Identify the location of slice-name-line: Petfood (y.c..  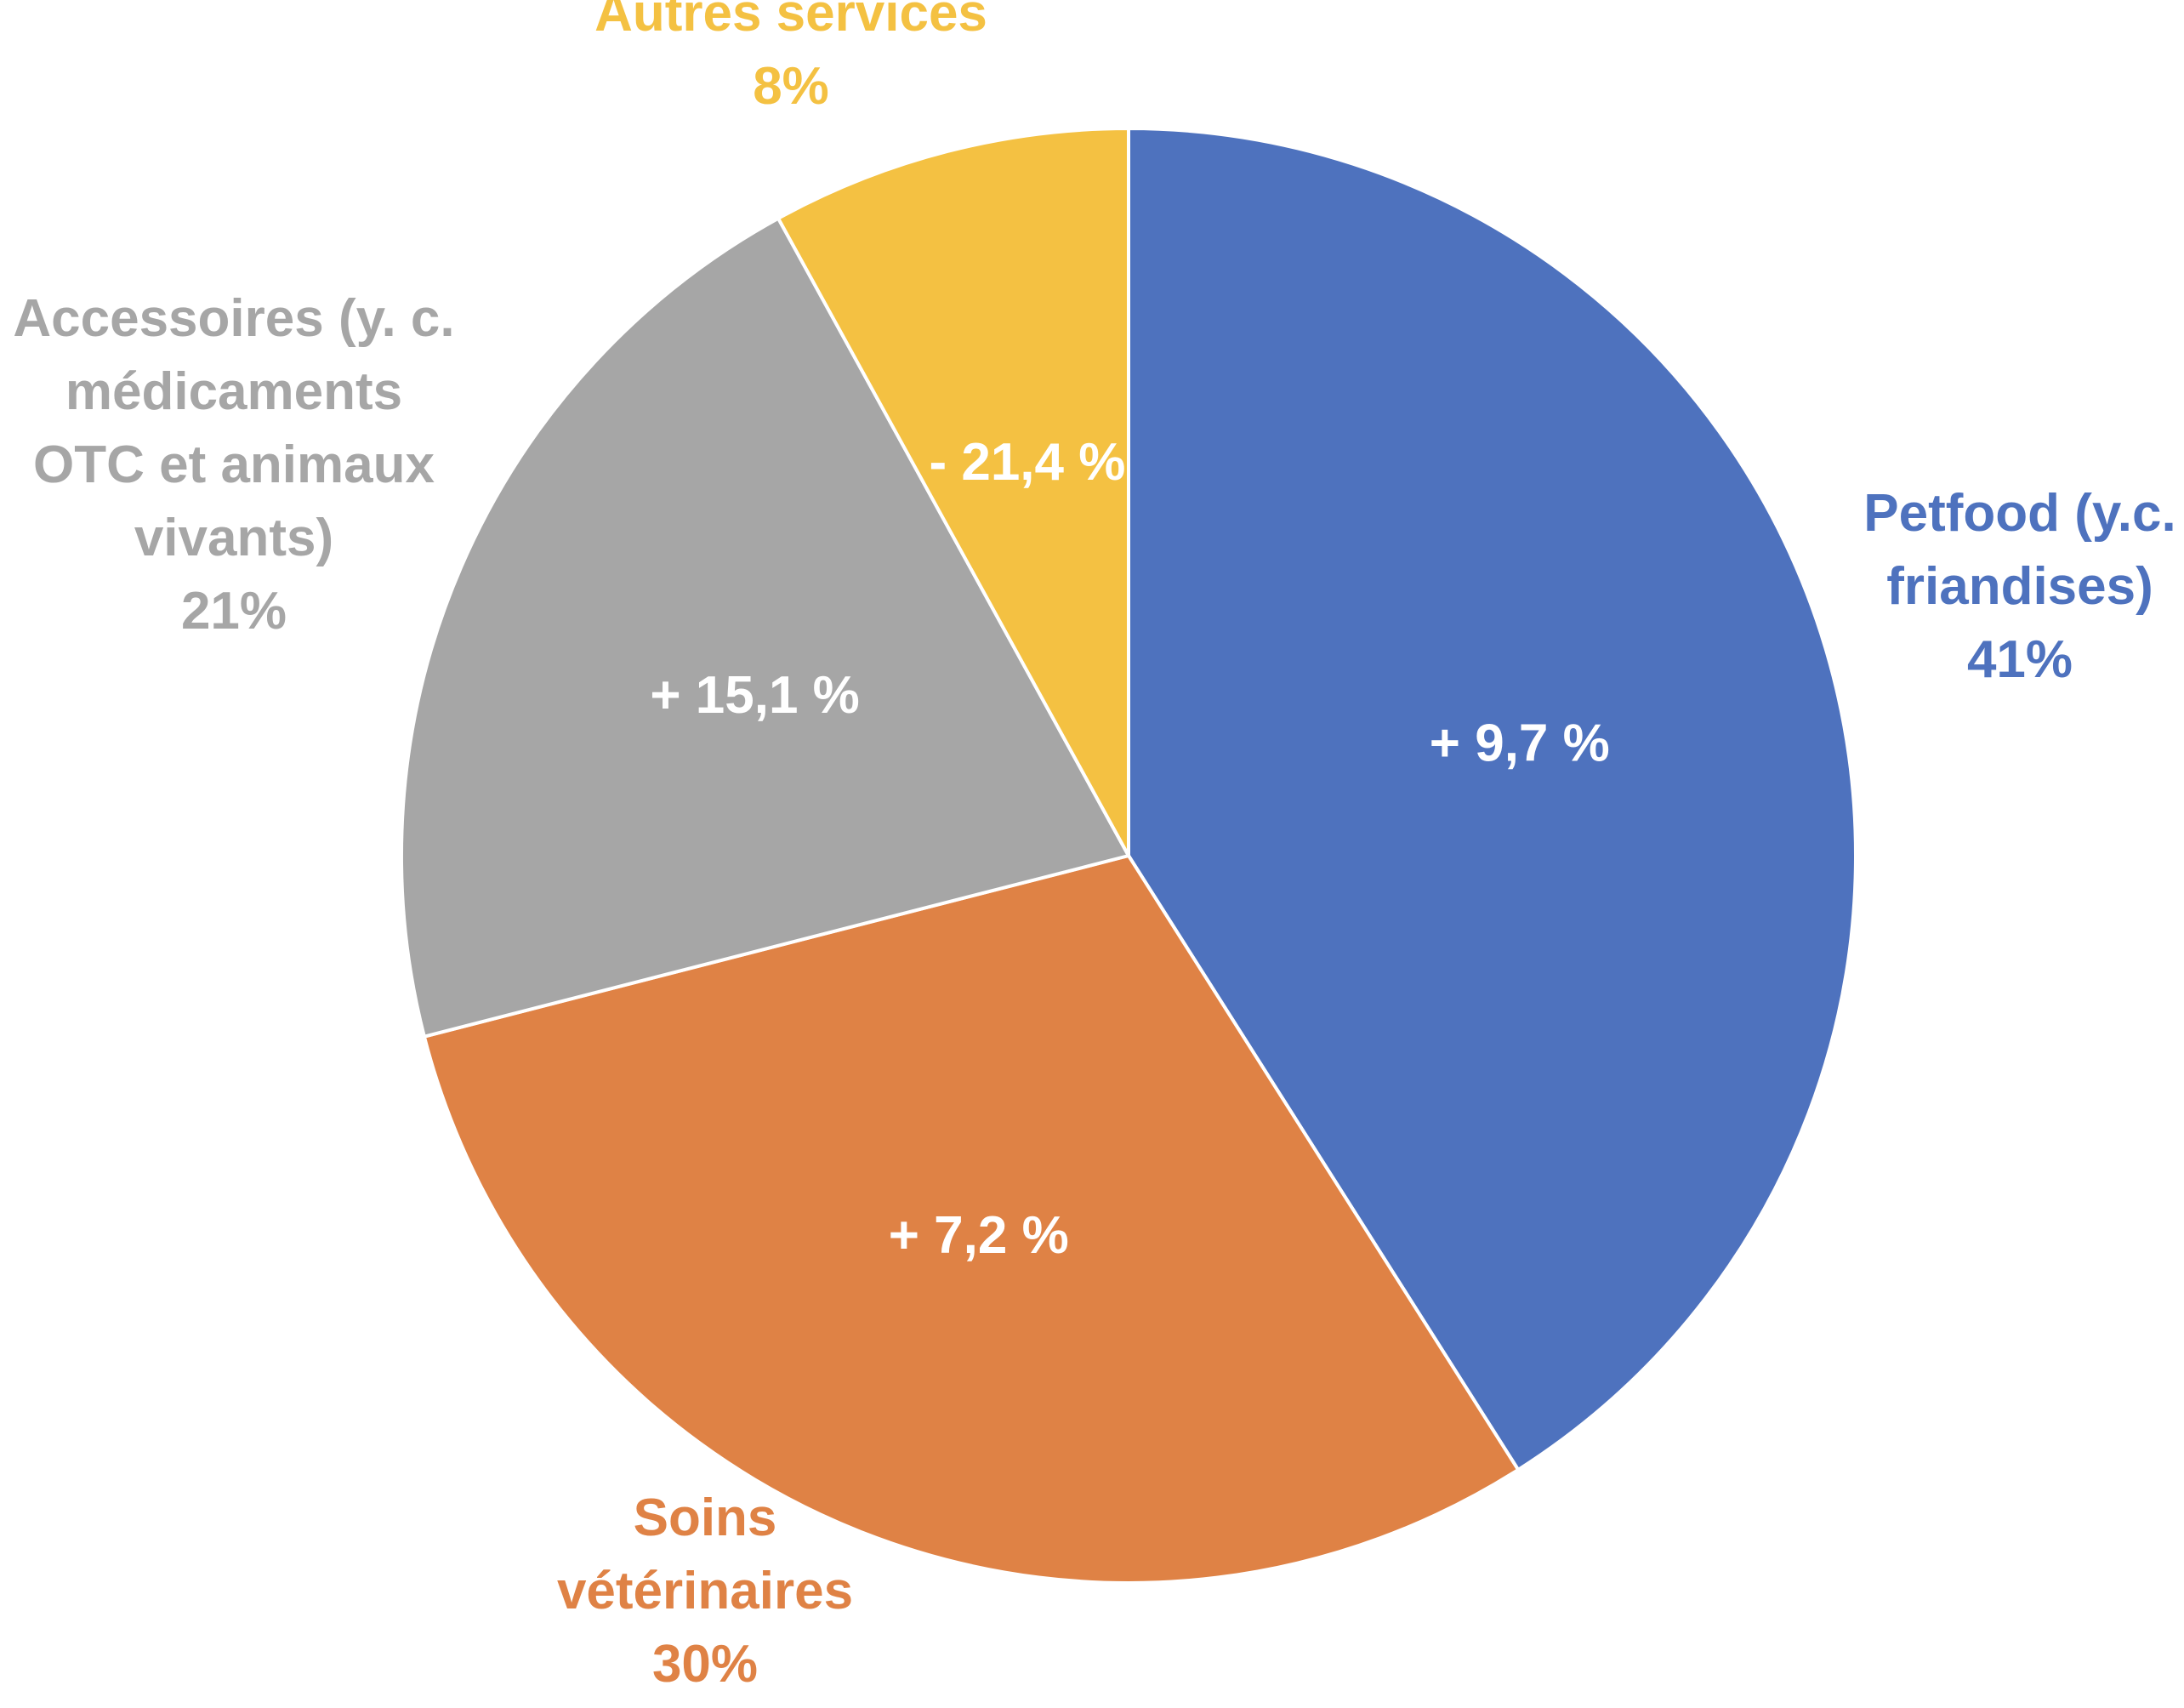
(2019, 513).